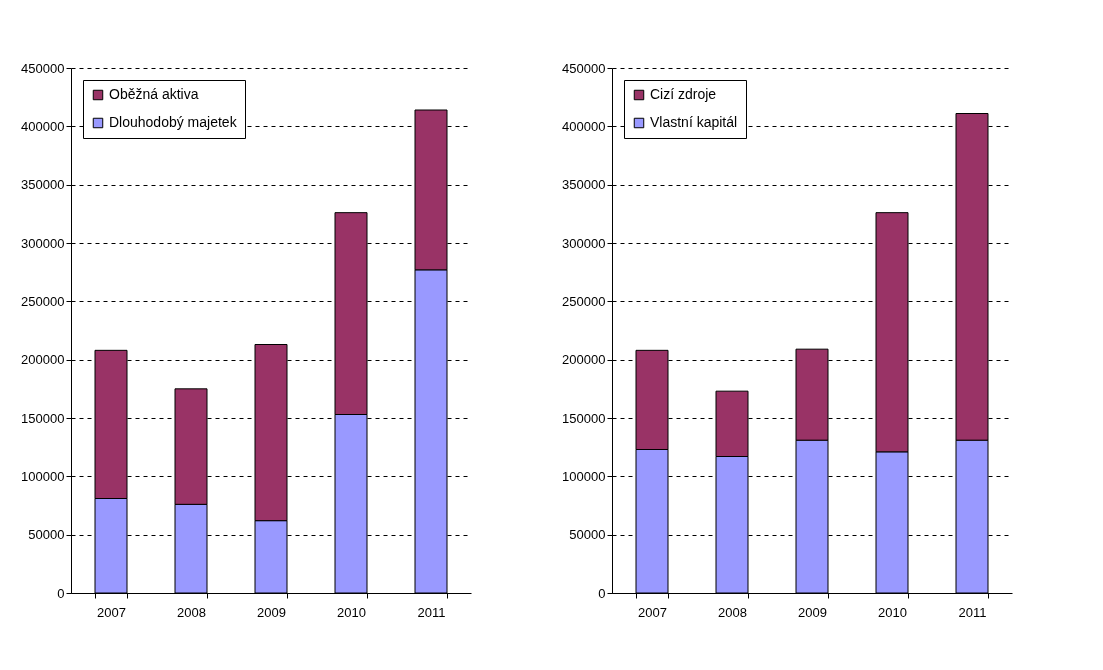  I want to click on legend-label: Cizí zdroje, so click(683, 94).